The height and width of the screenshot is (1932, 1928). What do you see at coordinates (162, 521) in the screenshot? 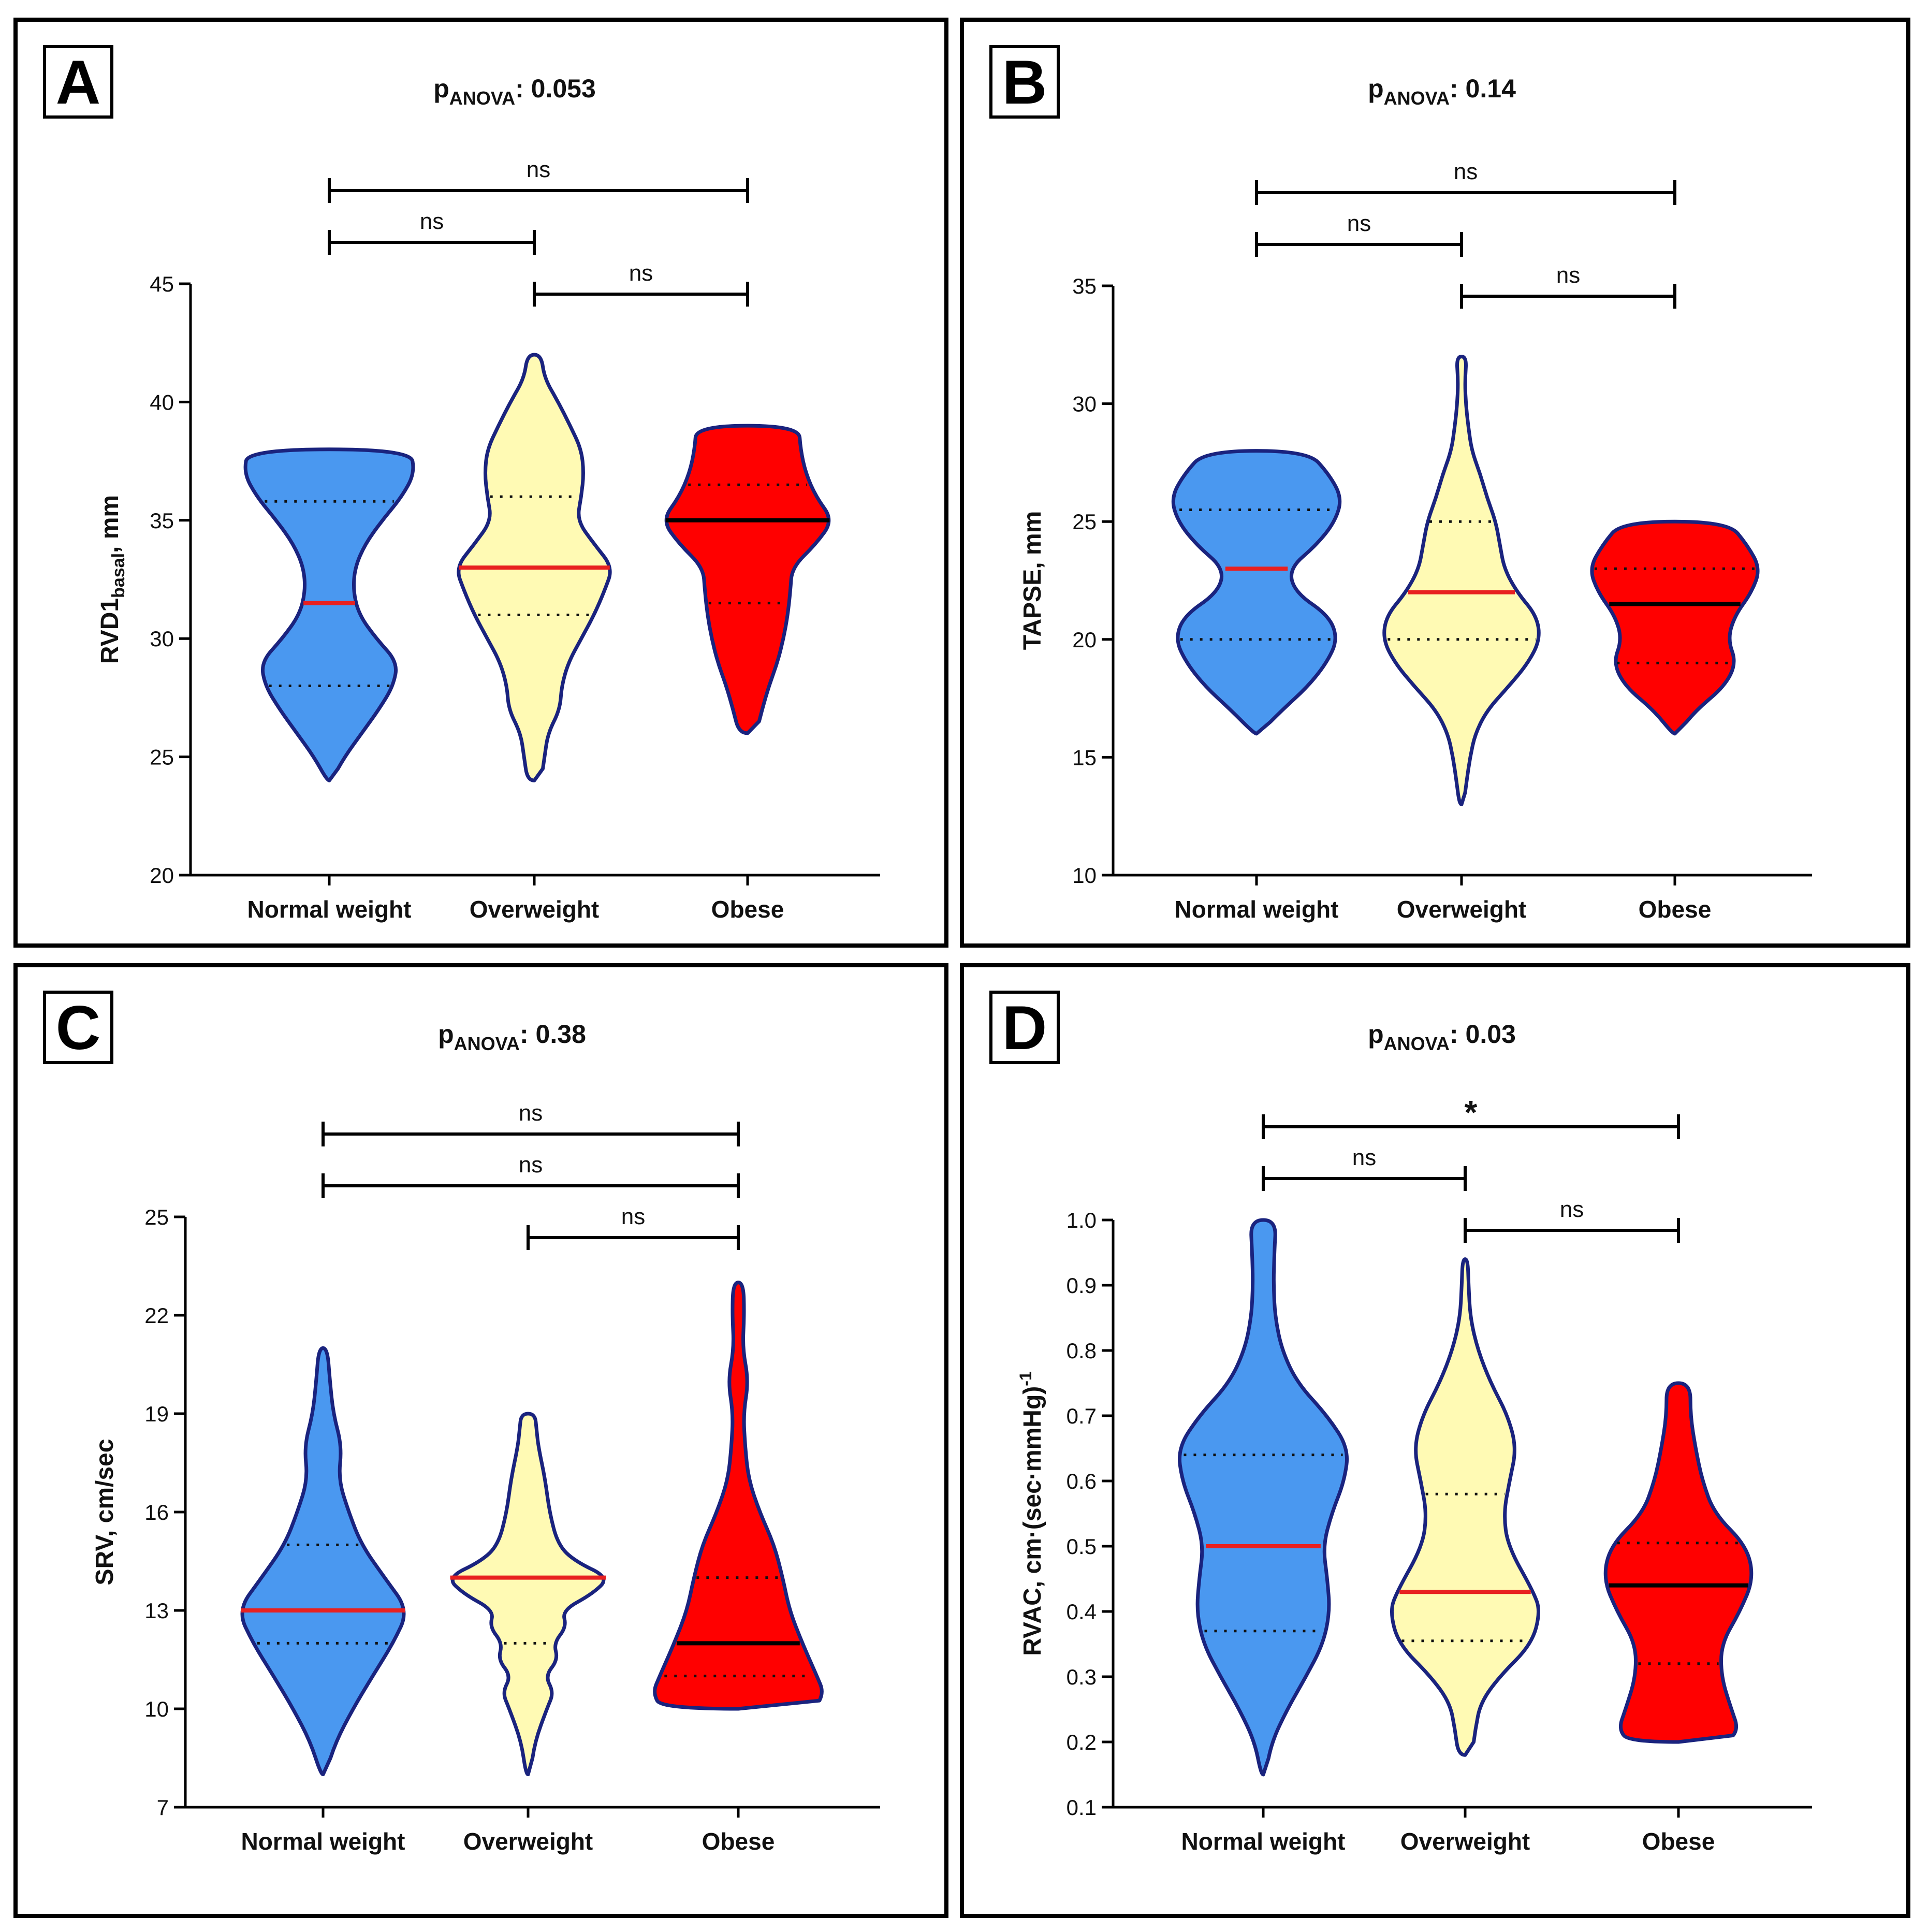
I see `y-tick-label: 35` at bounding box center [162, 521].